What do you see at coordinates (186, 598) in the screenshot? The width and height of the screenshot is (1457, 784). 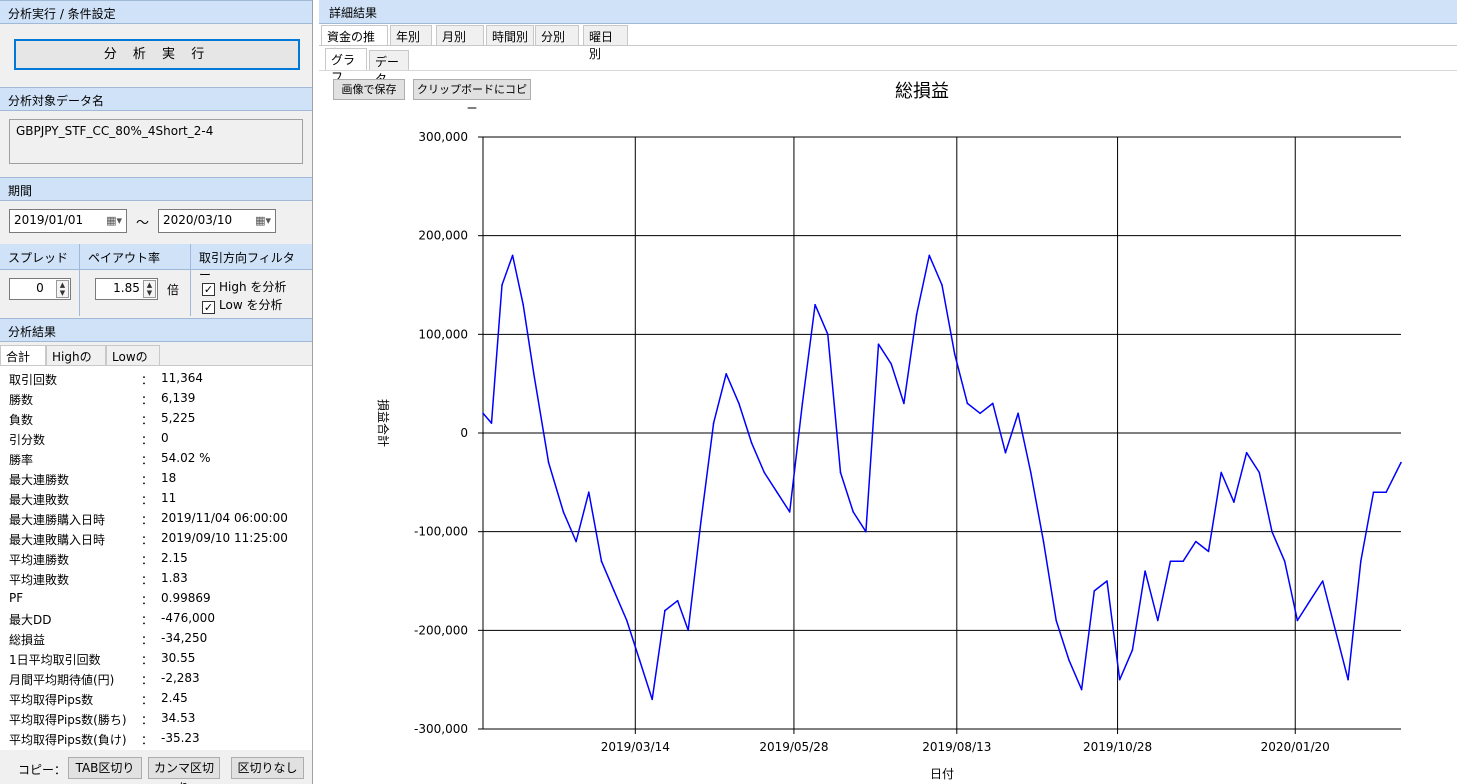 I see `stat-value: 0.99869` at bounding box center [186, 598].